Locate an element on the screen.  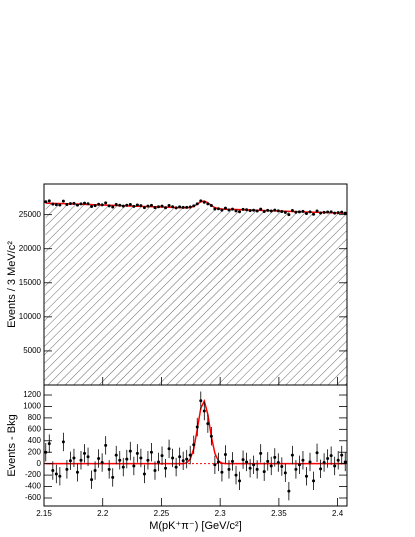
y-tick-label: 1200 is located at coordinates (32, 394).